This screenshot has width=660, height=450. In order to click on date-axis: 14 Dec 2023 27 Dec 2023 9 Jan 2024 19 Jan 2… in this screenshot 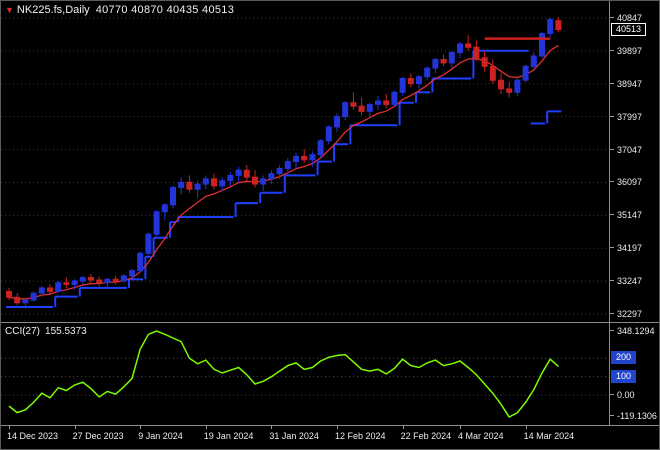, I will do `click(330, 437)`.